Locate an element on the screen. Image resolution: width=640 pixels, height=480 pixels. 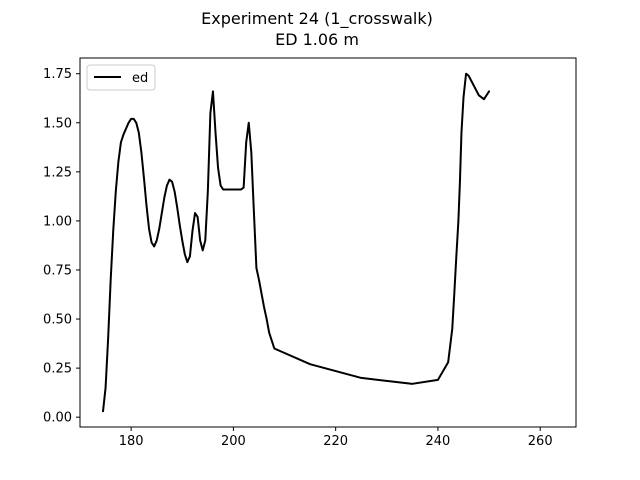
y-tick-label: 0.75 is located at coordinates (57, 270).